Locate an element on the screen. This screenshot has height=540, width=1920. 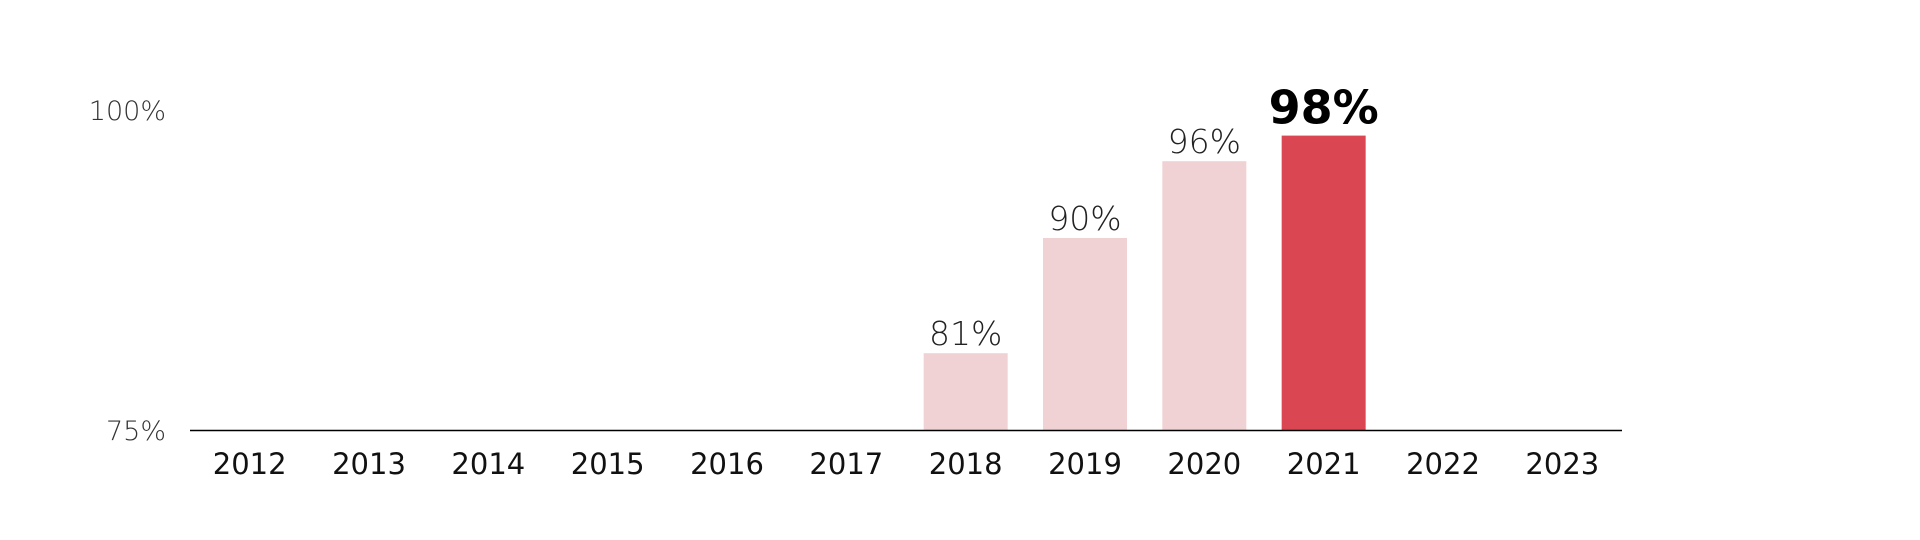
x-tick-label-2013: 2013 is located at coordinates (369, 464).